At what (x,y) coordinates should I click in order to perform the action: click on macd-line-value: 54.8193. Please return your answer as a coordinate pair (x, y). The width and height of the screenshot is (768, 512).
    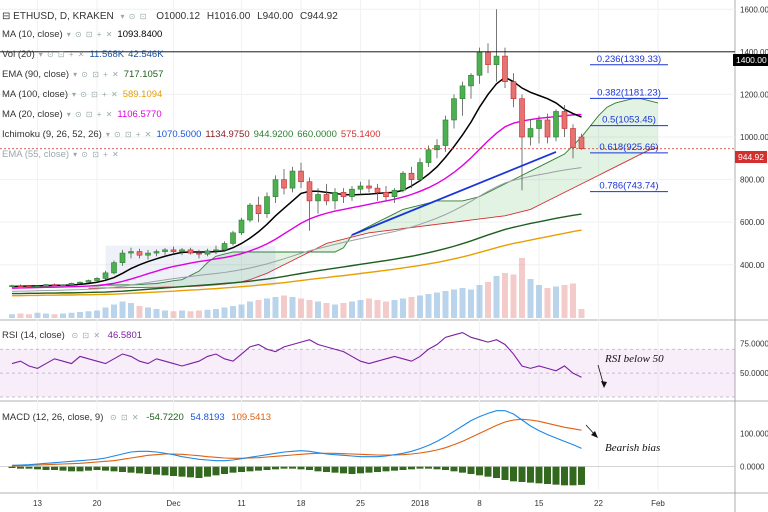
    Looking at the image, I should click on (207, 417).